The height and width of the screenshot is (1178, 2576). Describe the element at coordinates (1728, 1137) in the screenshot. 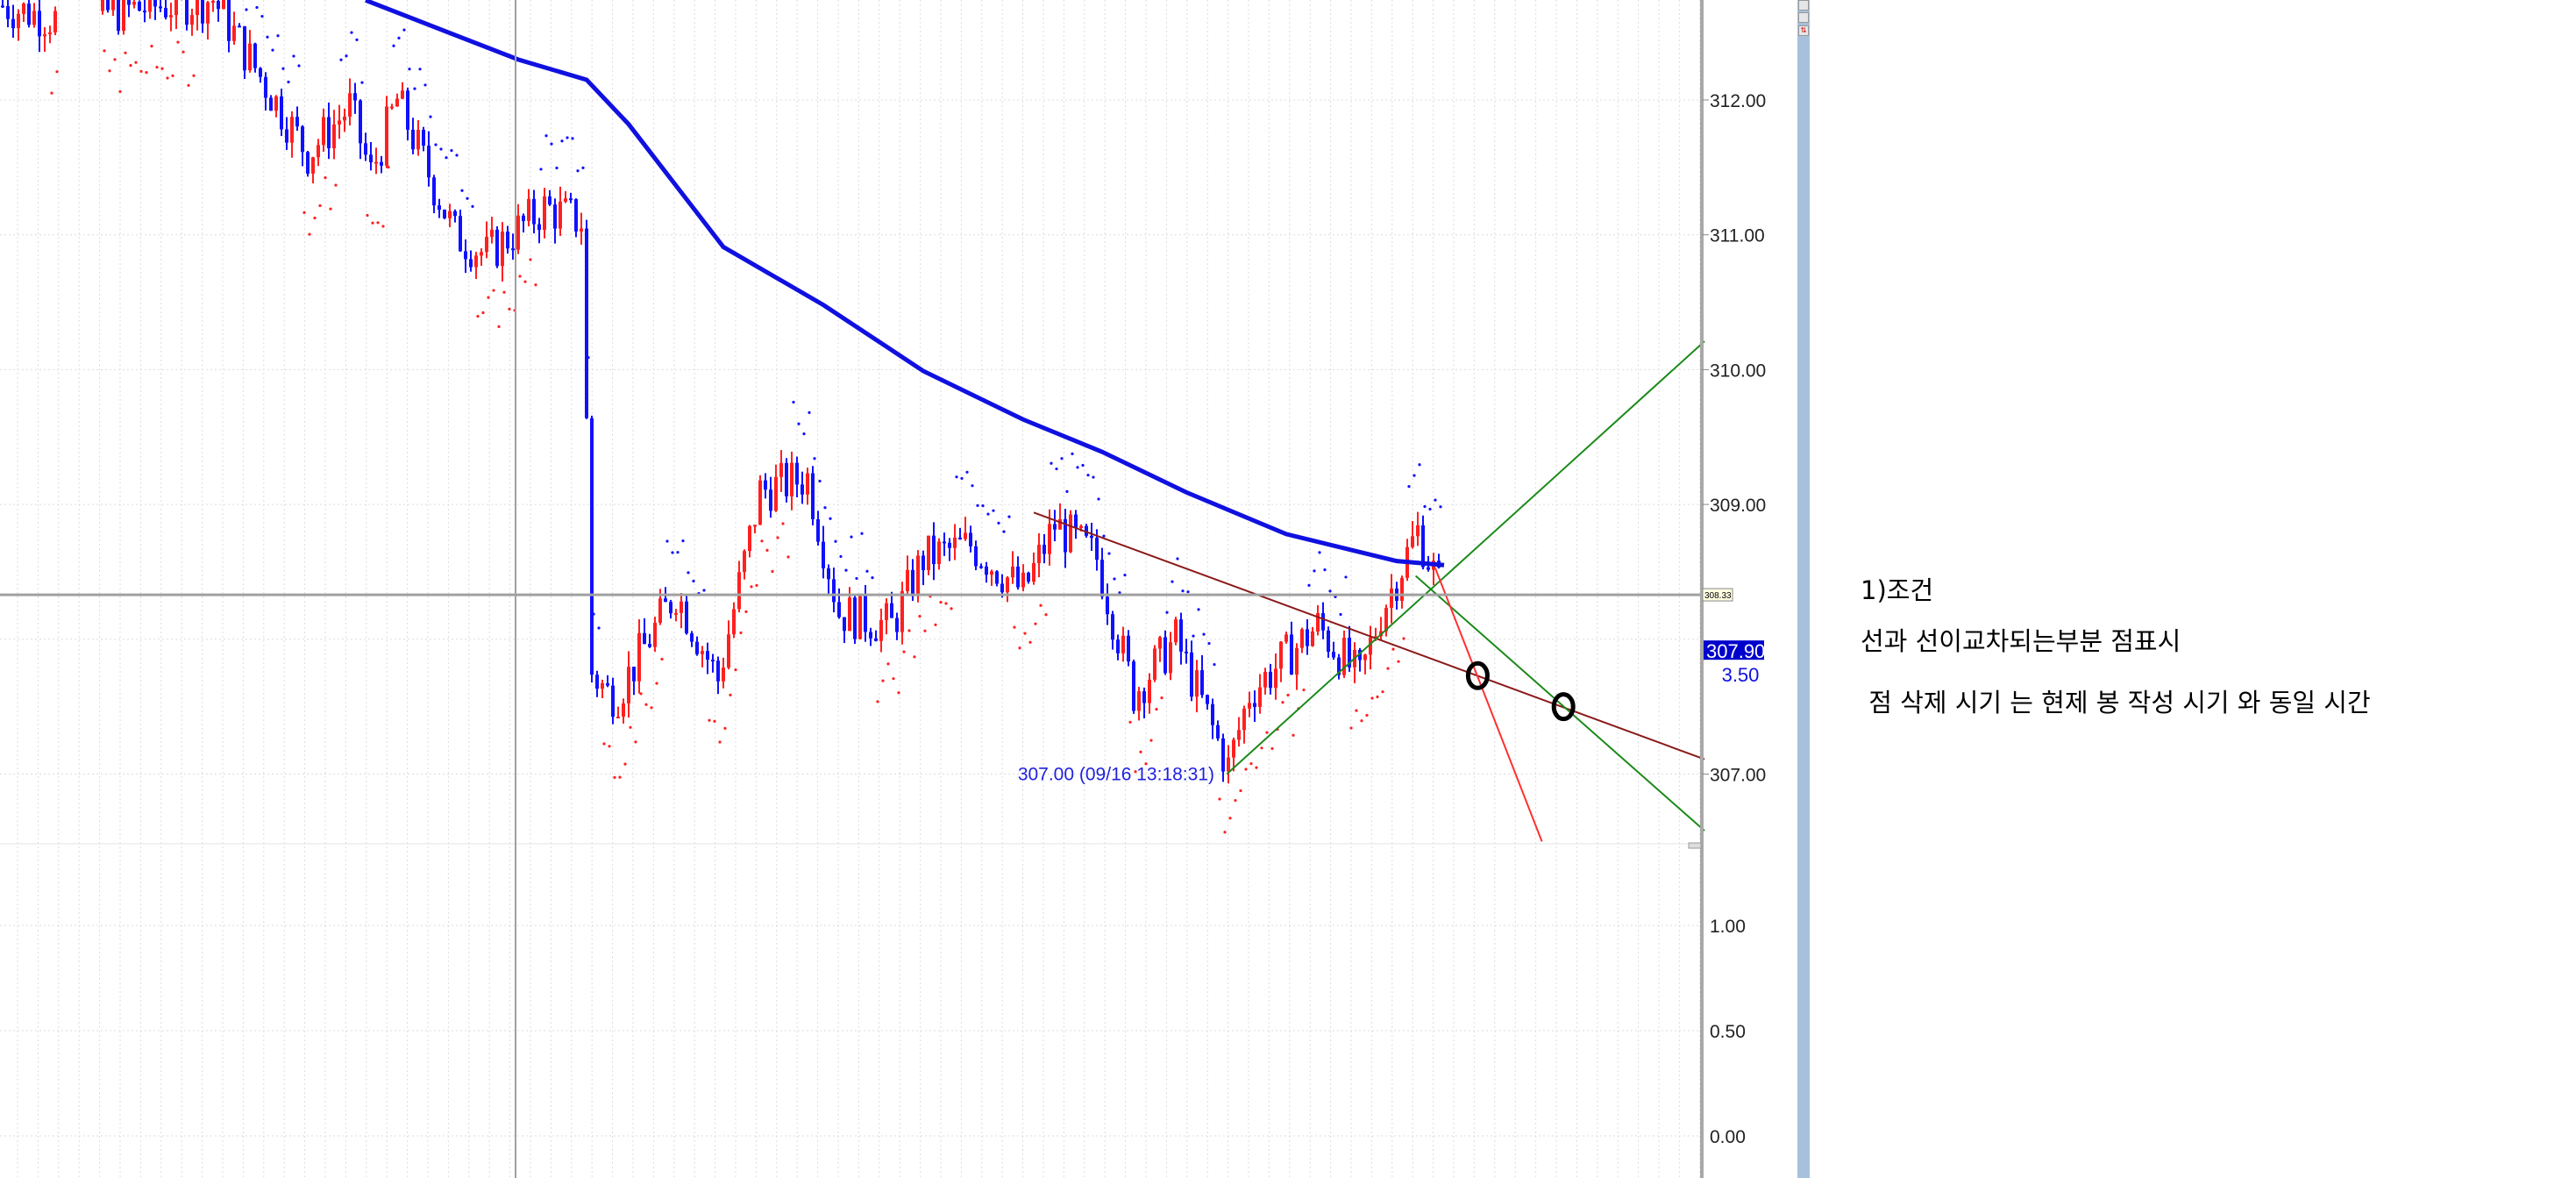

I see `sub-tick-label: 0.00` at that location.